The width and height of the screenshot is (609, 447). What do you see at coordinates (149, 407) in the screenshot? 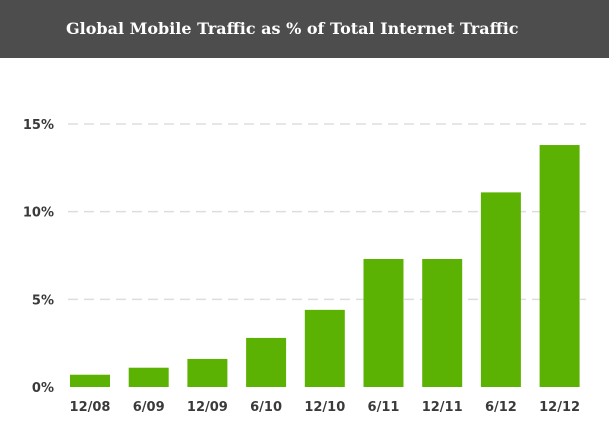
I see `x-tick-label: 6/09` at bounding box center [149, 407].